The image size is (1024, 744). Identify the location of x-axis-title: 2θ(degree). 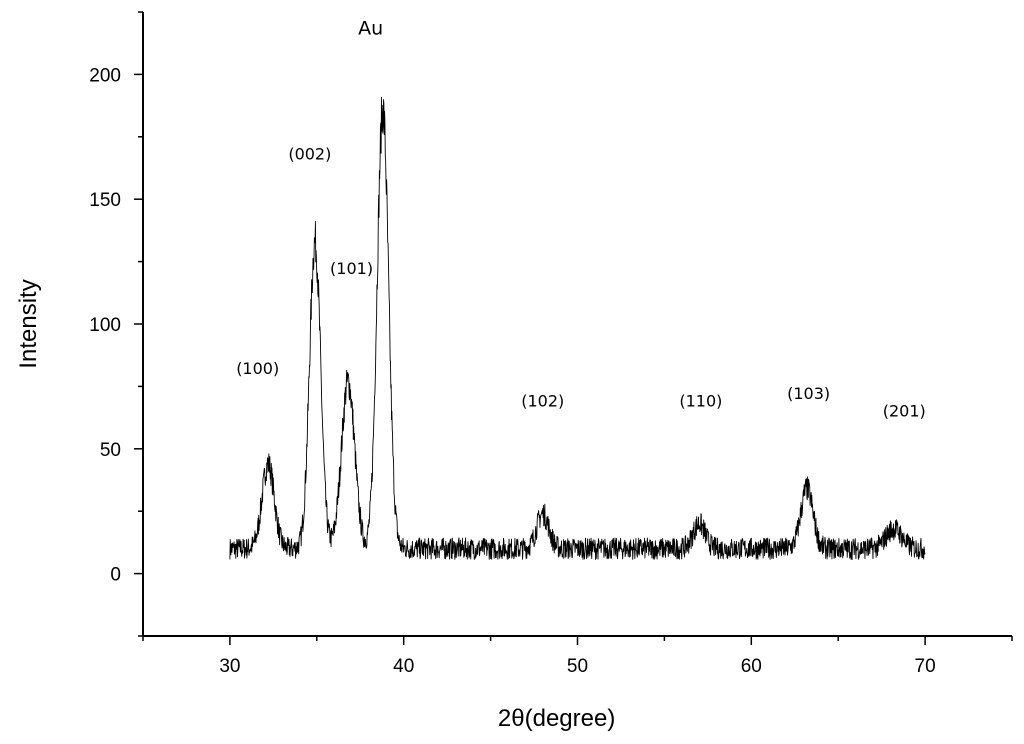
(556, 718).